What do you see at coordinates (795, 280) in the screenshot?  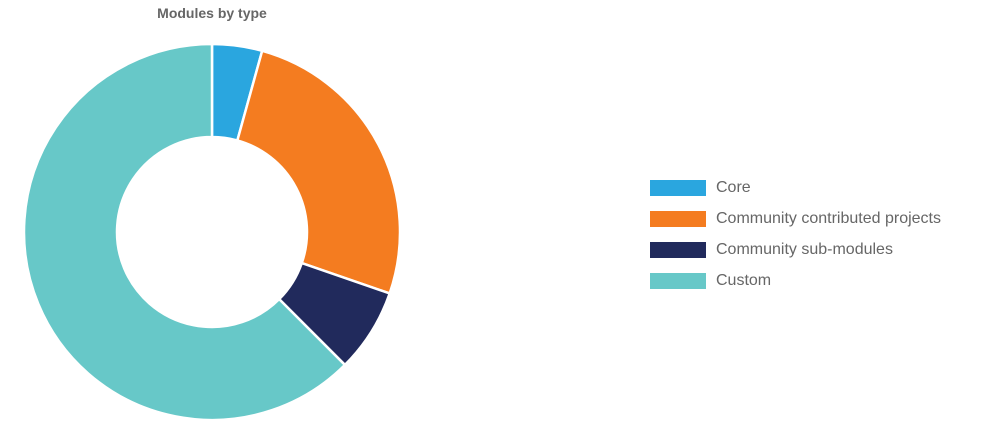 I see `legend-item-custom: Custom` at bounding box center [795, 280].